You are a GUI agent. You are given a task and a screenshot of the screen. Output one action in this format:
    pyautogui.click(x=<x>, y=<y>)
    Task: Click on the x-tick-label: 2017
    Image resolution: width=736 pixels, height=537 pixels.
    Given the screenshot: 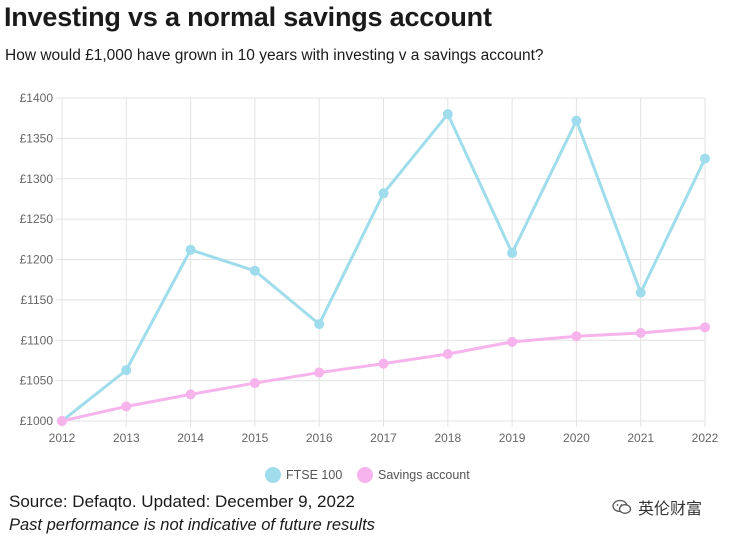 What is the action you would take?
    pyautogui.click(x=383, y=438)
    